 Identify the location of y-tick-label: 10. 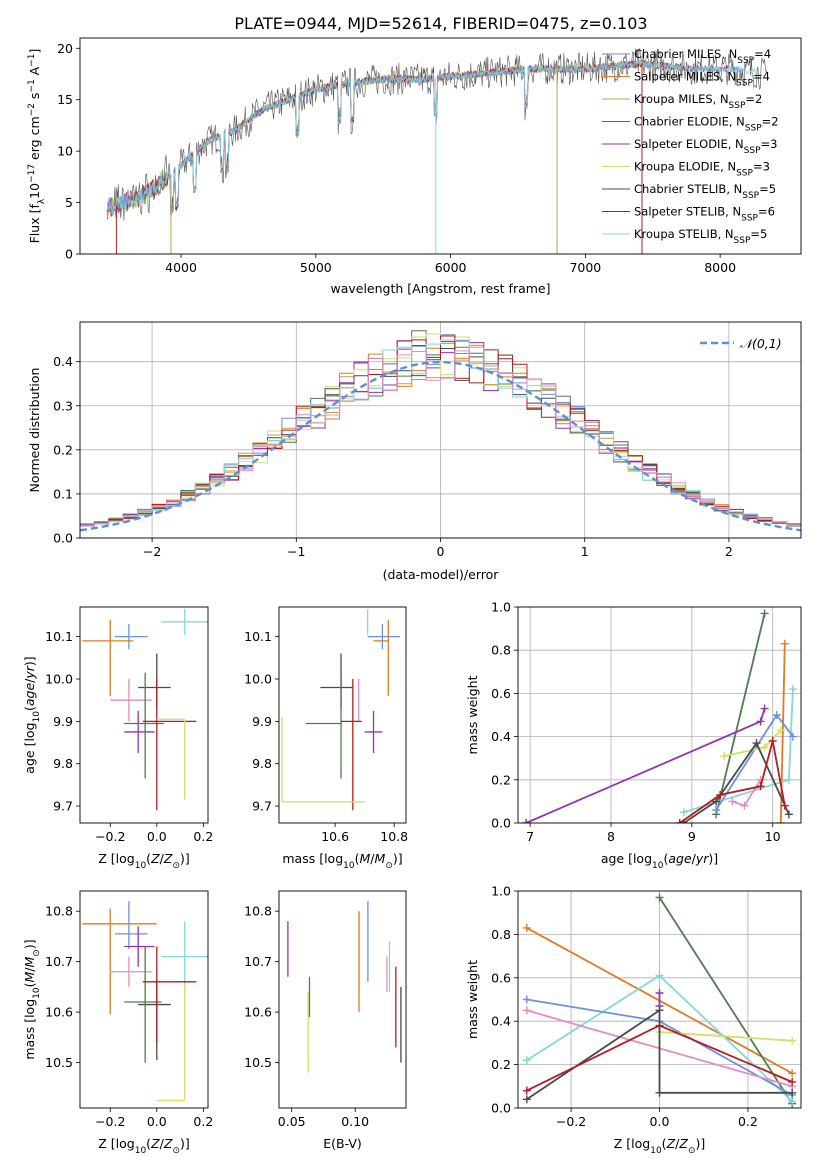
(65, 151).